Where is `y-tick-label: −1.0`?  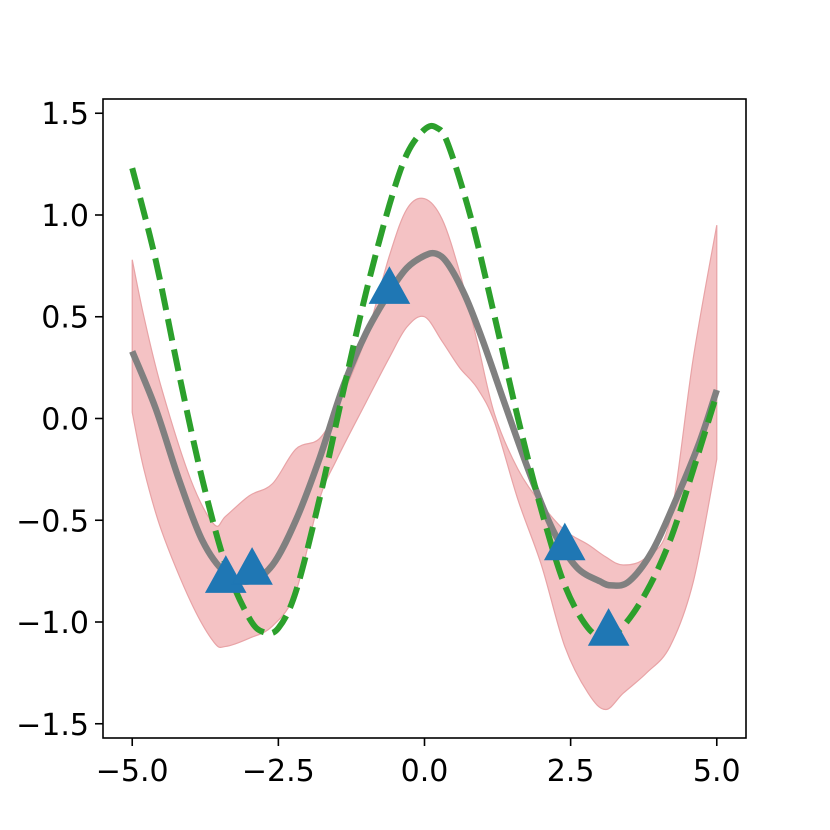 y-tick-label: −1.0 is located at coordinates (52, 623).